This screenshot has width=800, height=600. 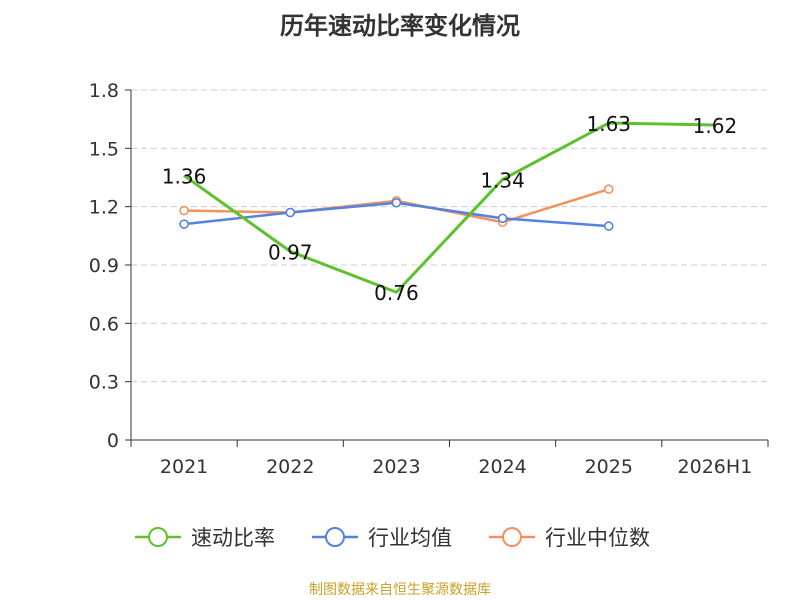 What do you see at coordinates (715, 126) in the screenshot?
I see `data-label: 1.62` at bounding box center [715, 126].